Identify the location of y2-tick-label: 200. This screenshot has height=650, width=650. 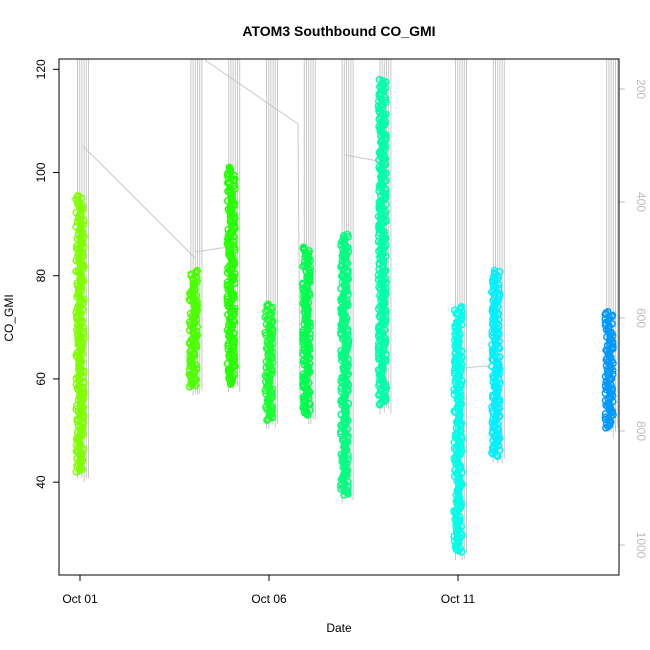
(641, 89).